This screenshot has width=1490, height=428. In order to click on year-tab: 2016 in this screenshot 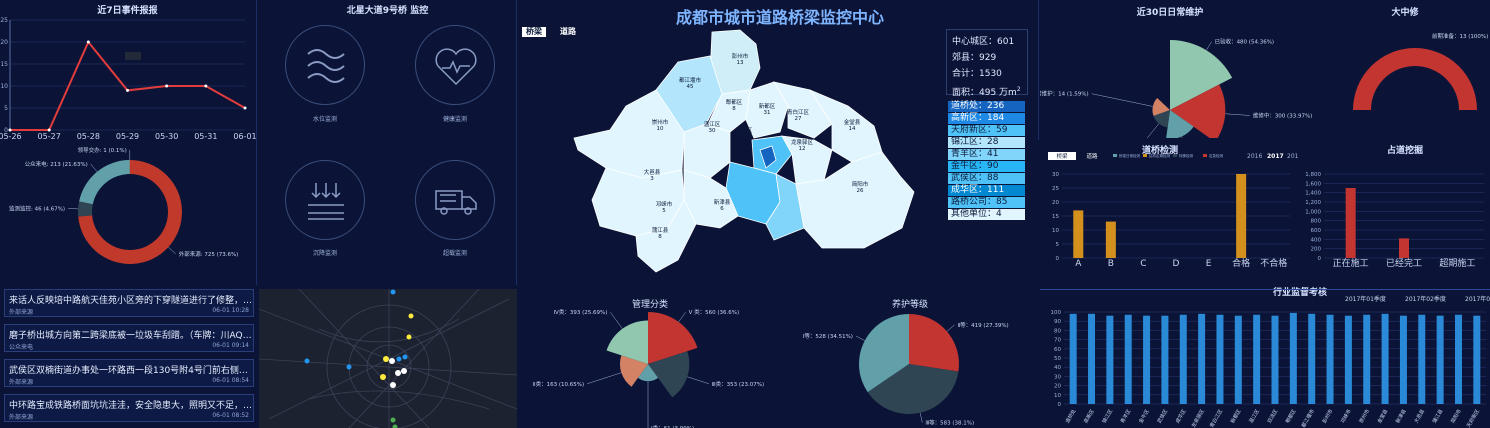, I will do `click(1254, 156)`.